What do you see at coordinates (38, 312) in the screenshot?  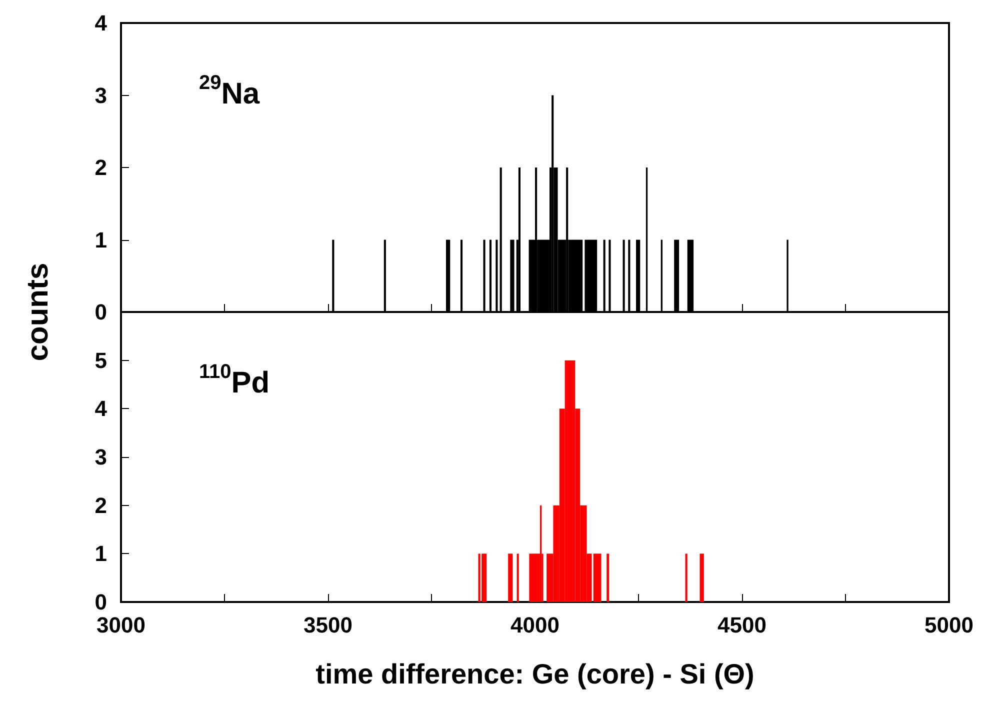 I see `y-axis-title: counts` at bounding box center [38, 312].